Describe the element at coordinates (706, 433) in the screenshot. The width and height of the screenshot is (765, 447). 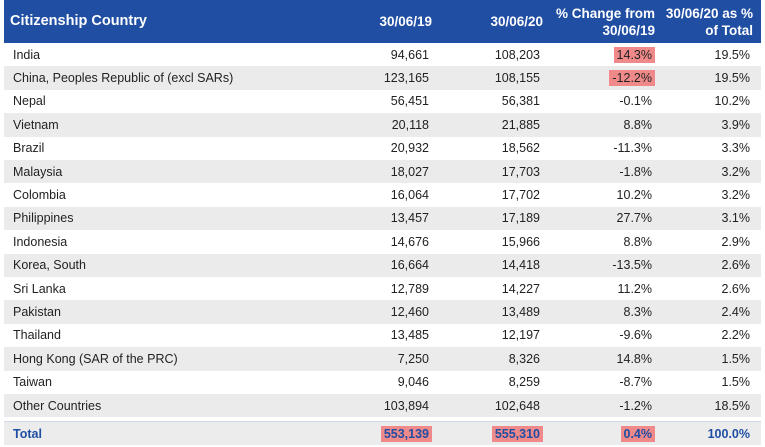
I see `total-cell: 100.0%` at that location.